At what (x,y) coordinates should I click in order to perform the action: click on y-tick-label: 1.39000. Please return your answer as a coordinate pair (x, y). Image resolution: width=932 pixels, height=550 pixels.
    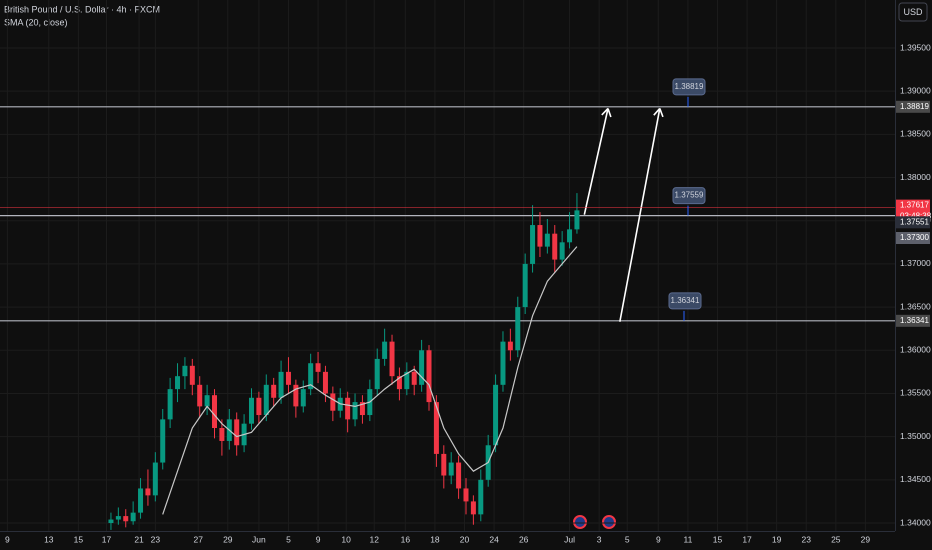
    Looking at the image, I should click on (915, 90).